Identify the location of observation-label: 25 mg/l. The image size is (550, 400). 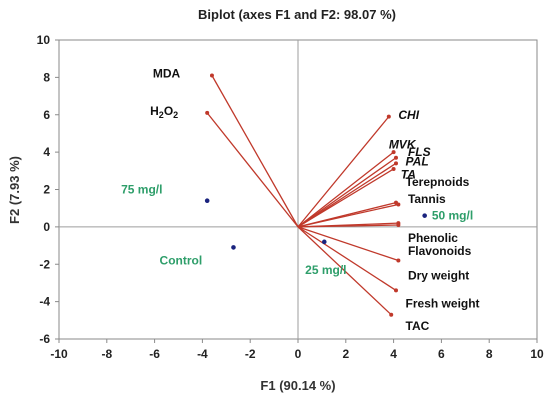
(325, 270).